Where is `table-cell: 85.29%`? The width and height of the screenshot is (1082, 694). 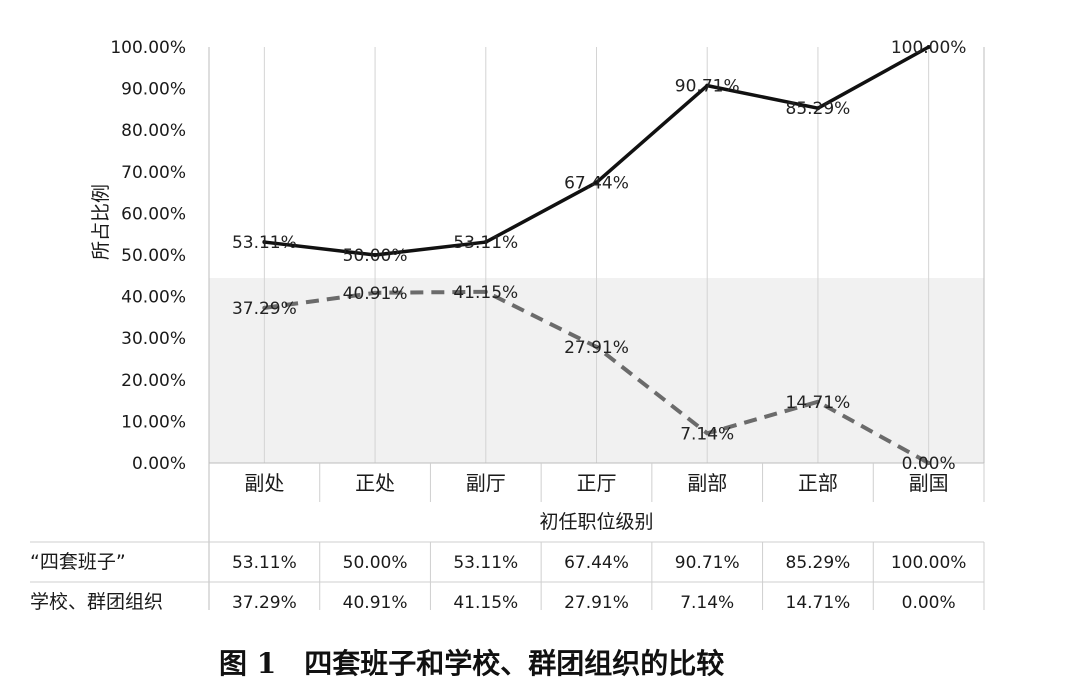 table-cell: 85.29% is located at coordinates (818, 563).